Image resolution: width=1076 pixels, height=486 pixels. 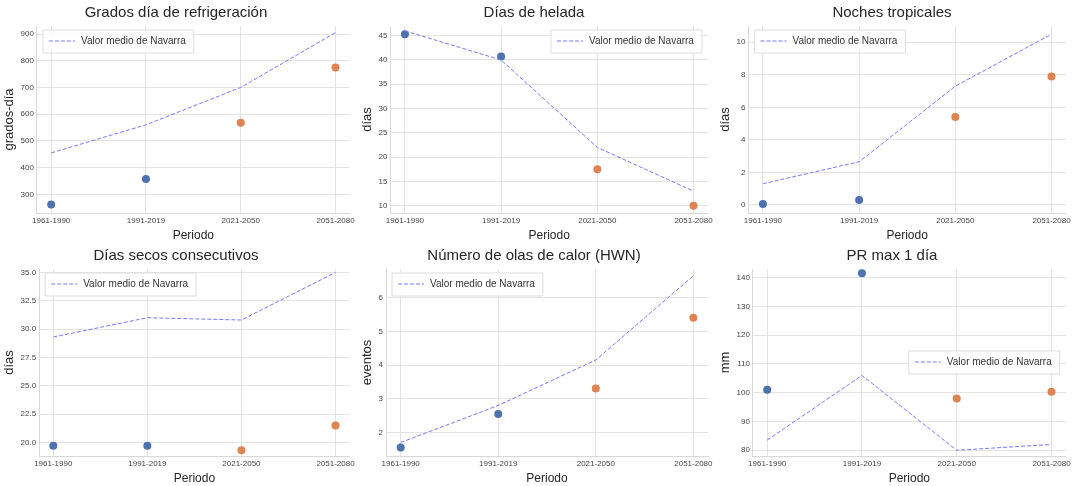 What do you see at coordinates (28, 300) in the screenshot?
I see `y-tick-label: 32.5` at bounding box center [28, 300].